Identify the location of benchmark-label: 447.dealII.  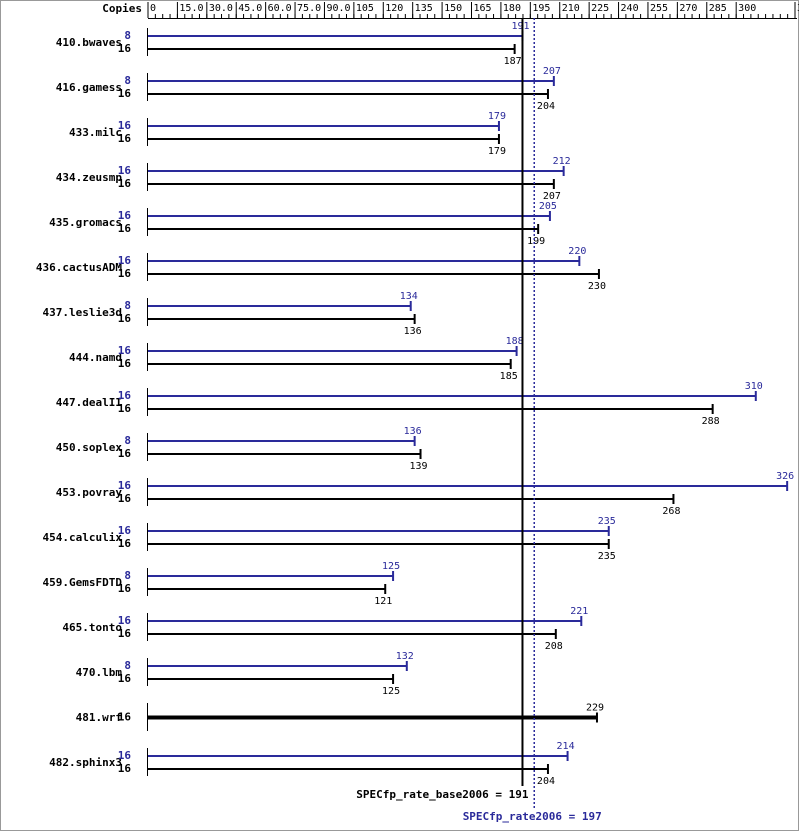
(89, 402).